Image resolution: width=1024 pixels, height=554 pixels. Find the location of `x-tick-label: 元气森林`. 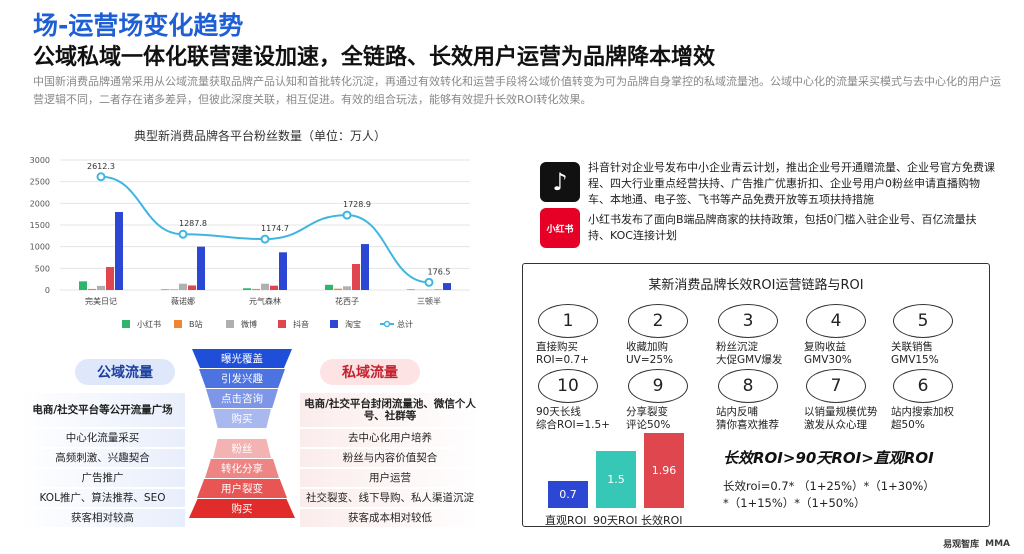

x-tick-label: 元气森林 is located at coordinates (265, 301).